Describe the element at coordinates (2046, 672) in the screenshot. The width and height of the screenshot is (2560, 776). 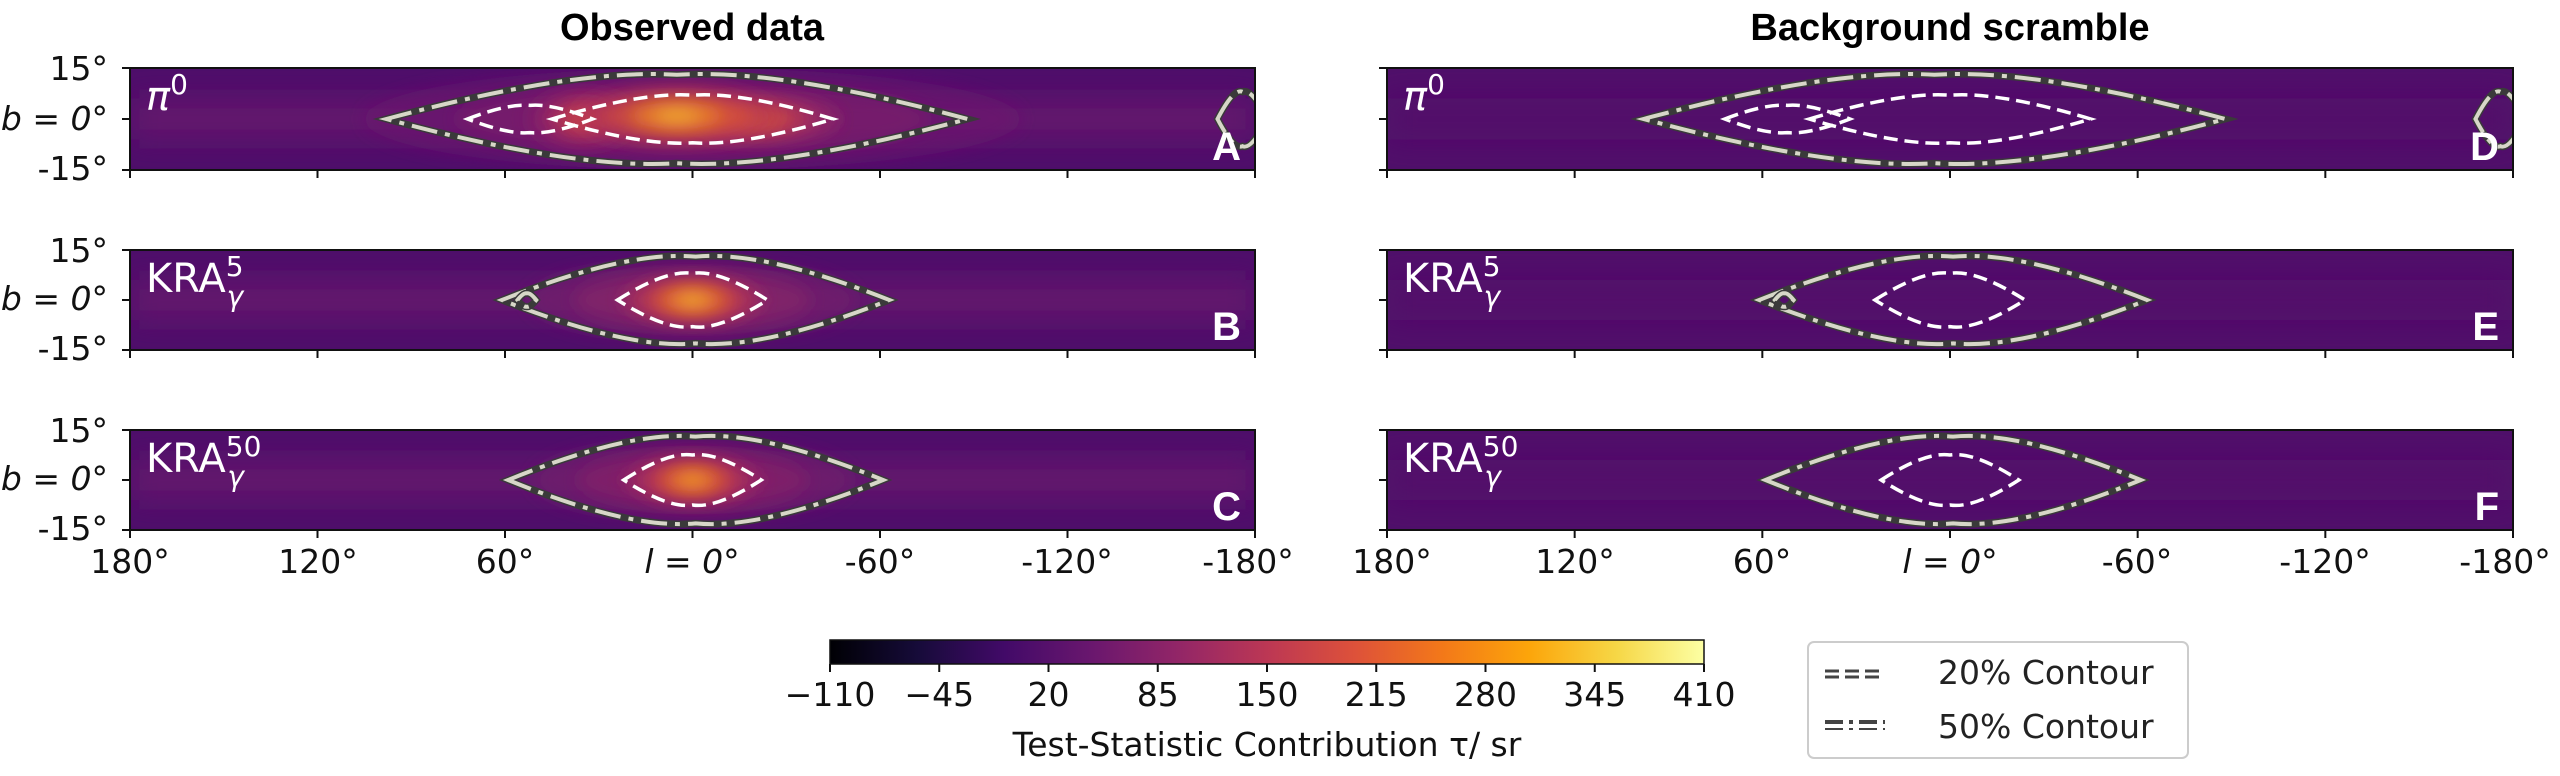
I see `legend-label-20: 20% Contour` at that location.